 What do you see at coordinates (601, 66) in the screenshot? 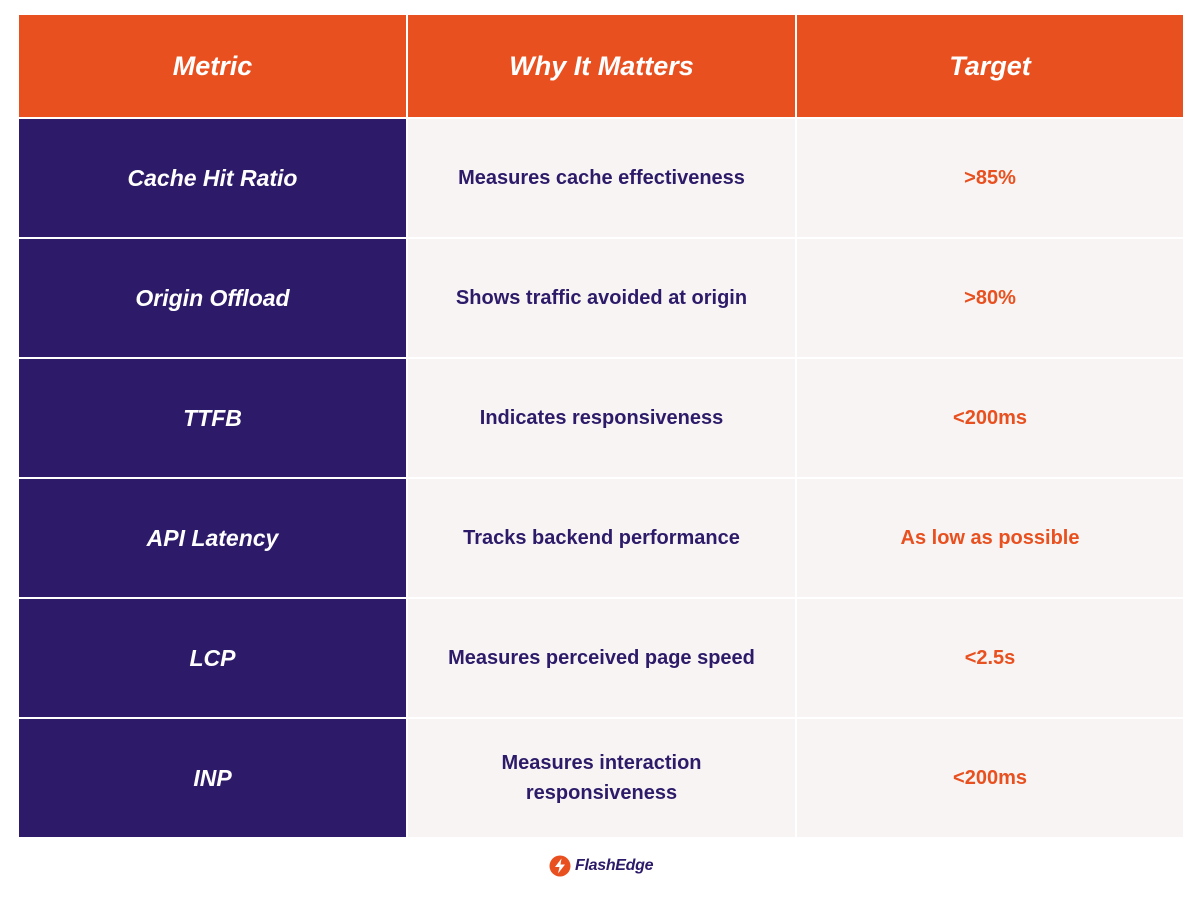
I see `header-why-it-matters: Why It Matters` at bounding box center [601, 66].